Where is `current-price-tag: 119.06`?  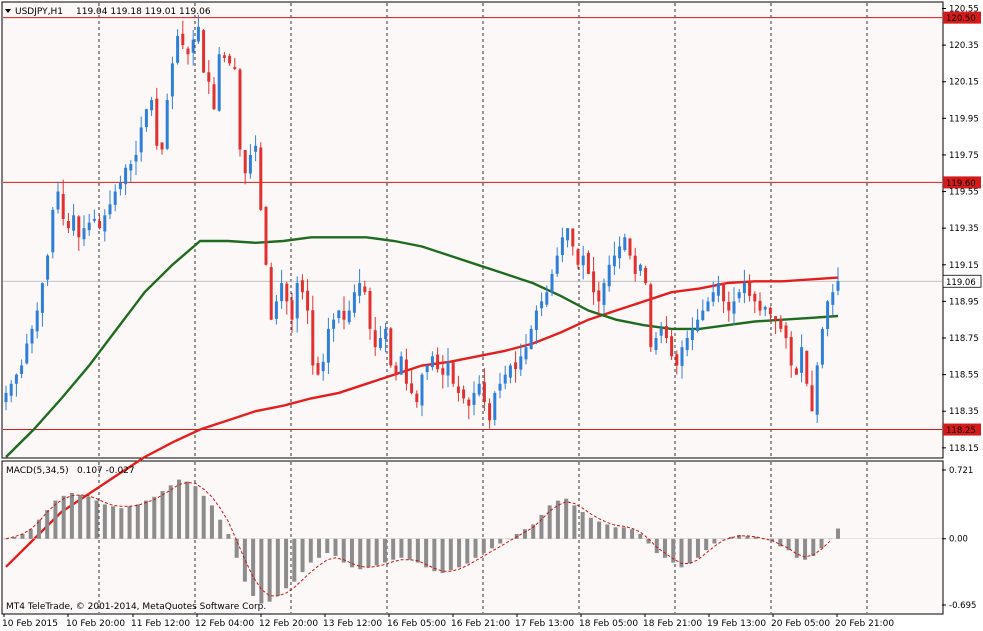
current-price-tag: 119.06 is located at coordinates (962, 281).